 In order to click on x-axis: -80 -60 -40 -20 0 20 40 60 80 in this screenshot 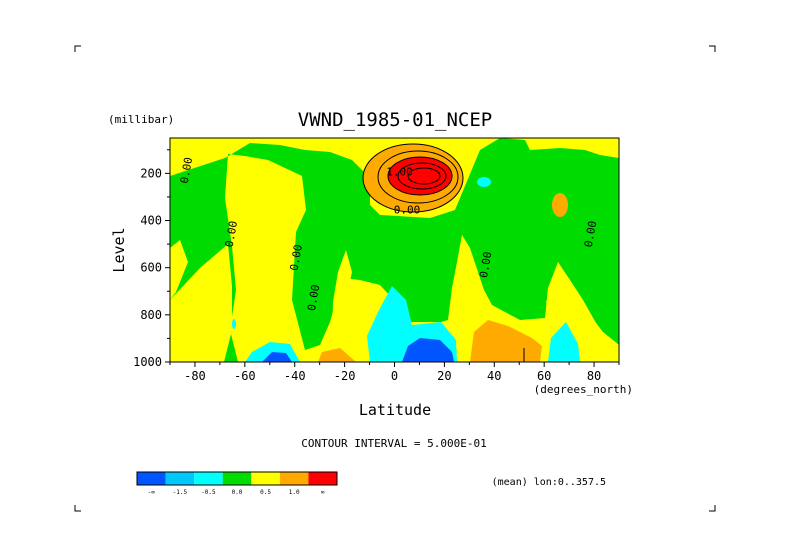, I will do `click(394, 372)`.